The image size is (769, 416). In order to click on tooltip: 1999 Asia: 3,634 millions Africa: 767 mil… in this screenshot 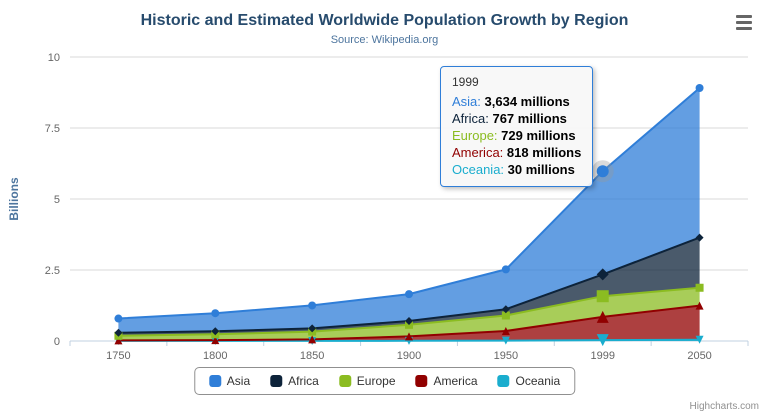, I will do `click(517, 126)`.